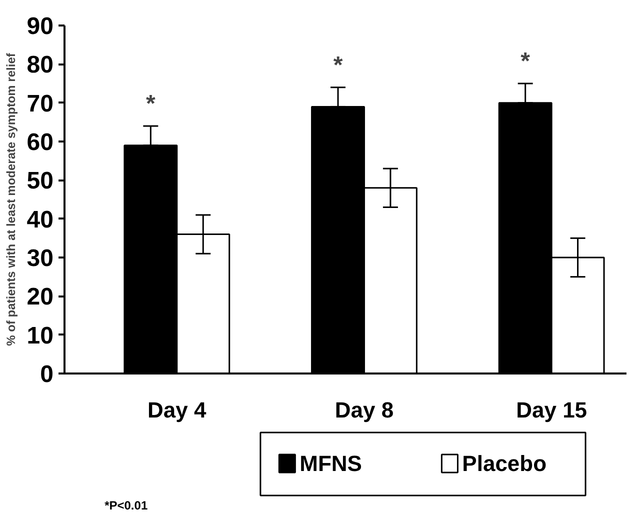  What do you see at coordinates (40, 26) in the screenshot?
I see `y-tick-label: 90` at bounding box center [40, 26].